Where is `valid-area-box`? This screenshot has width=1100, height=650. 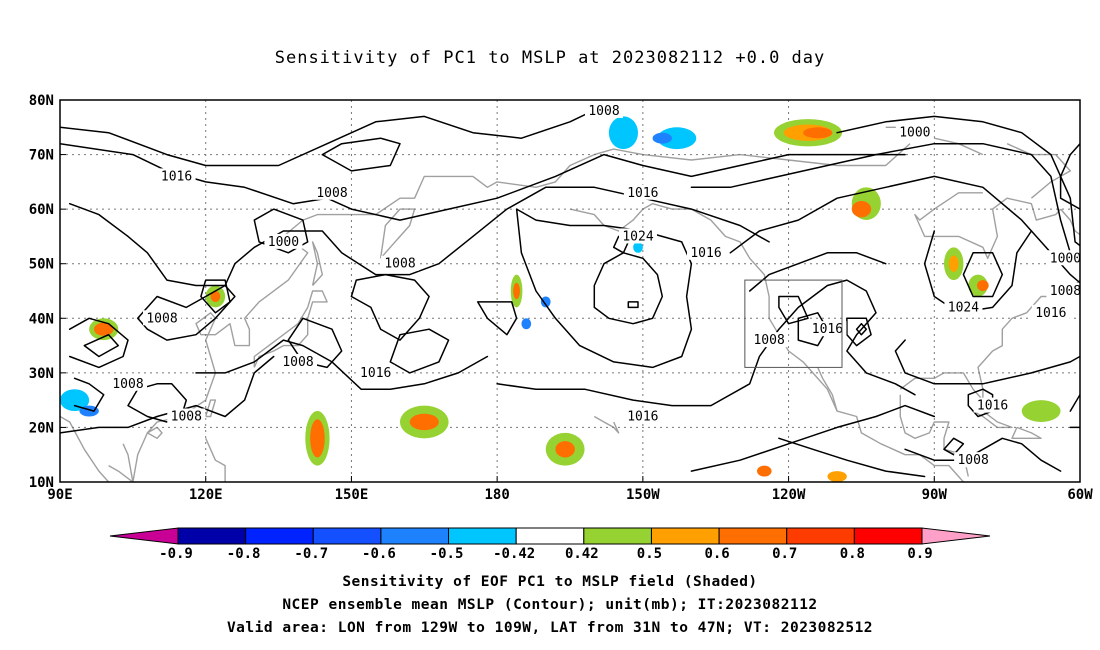
valid-area-box is located at coordinates (793, 323).